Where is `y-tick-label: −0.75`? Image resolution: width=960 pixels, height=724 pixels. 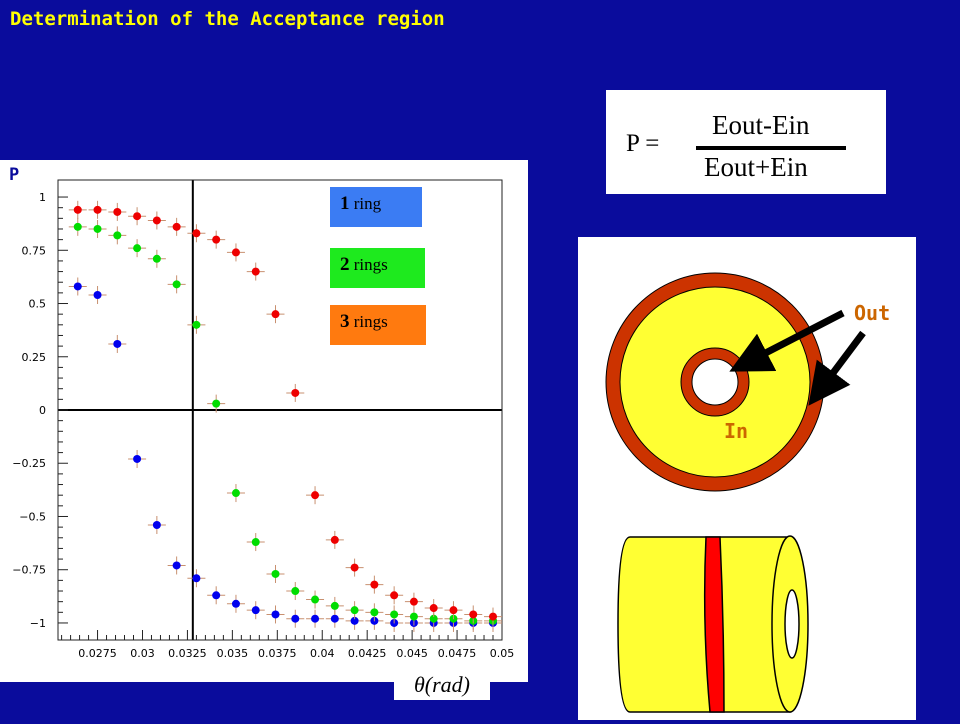 y-tick-label: −0.75 is located at coordinates (29, 570).